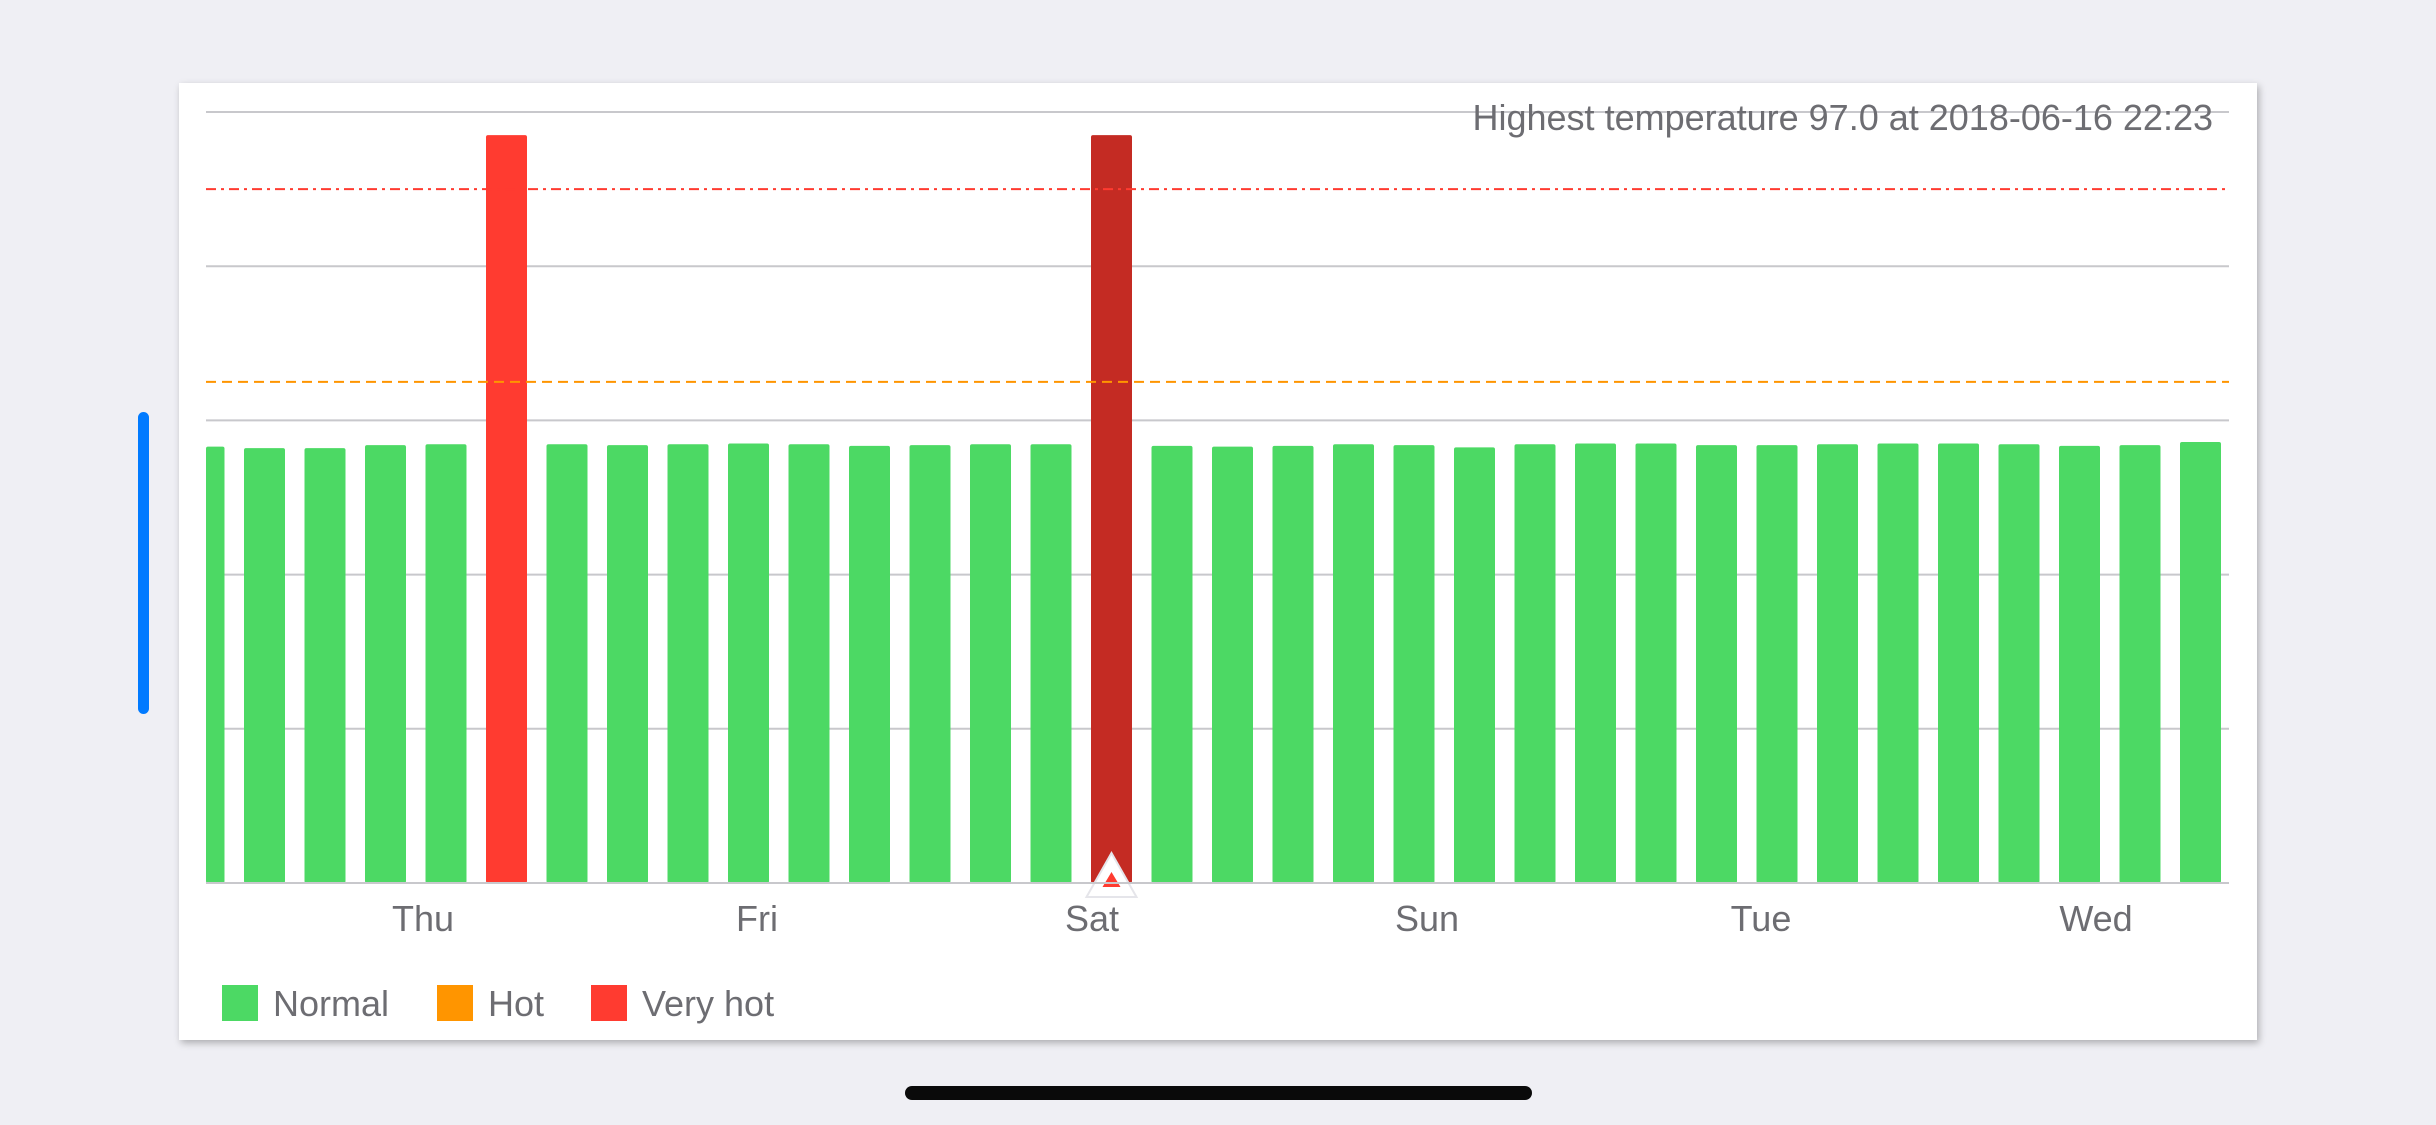  Describe the element at coordinates (516, 1003) in the screenshot. I see `legend-label: Hot` at that location.